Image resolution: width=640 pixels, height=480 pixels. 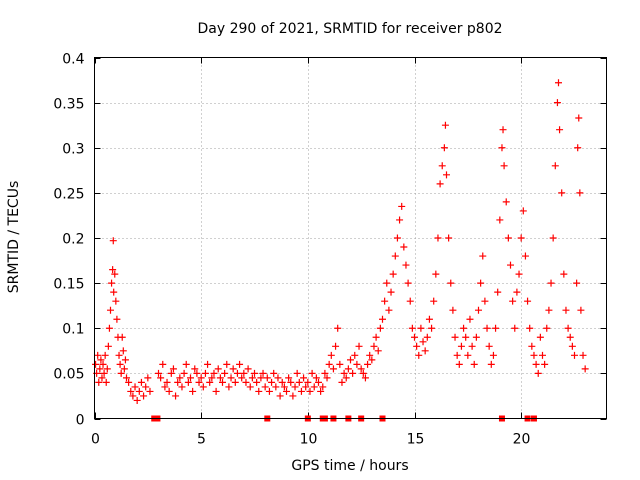 I want to click on y-tick-label: 0.1, so click(x=73, y=330).